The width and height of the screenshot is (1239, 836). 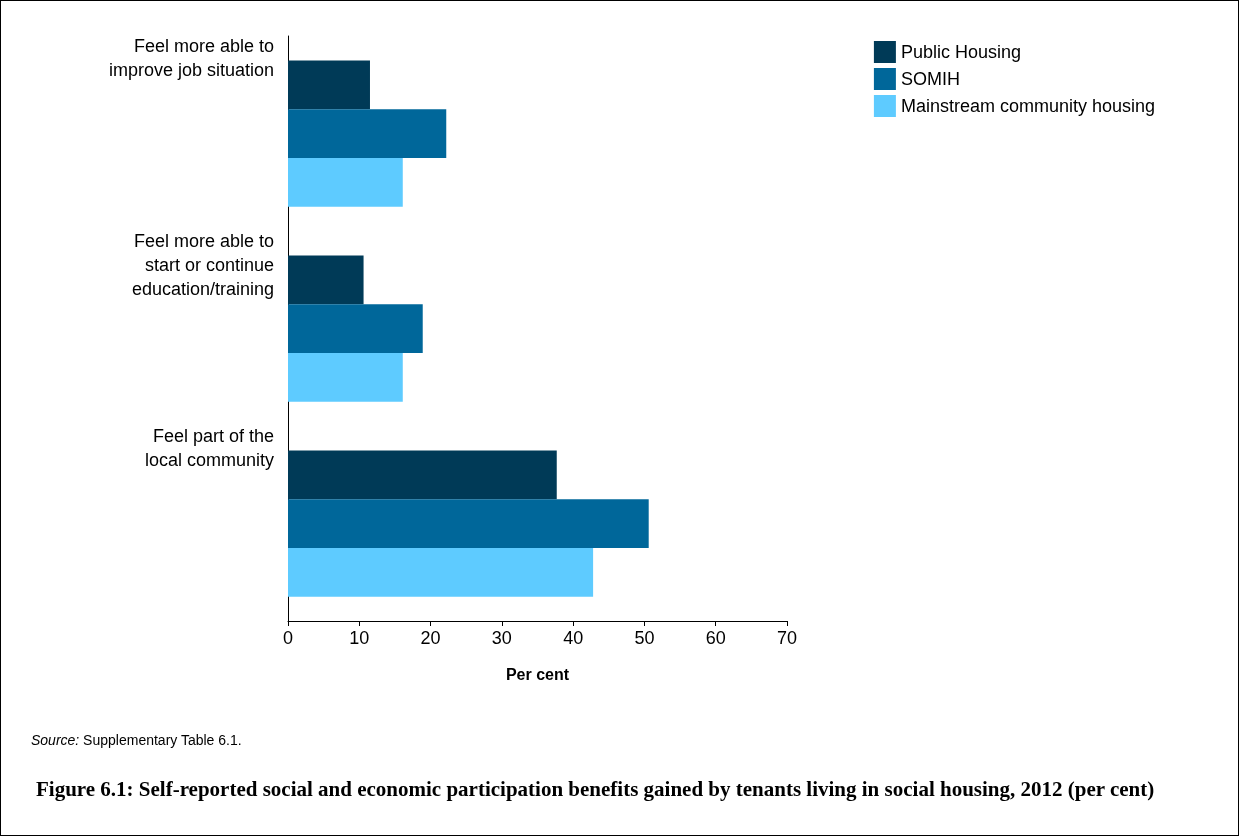 I want to click on x-tick-label: 40, so click(x=573, y=638).